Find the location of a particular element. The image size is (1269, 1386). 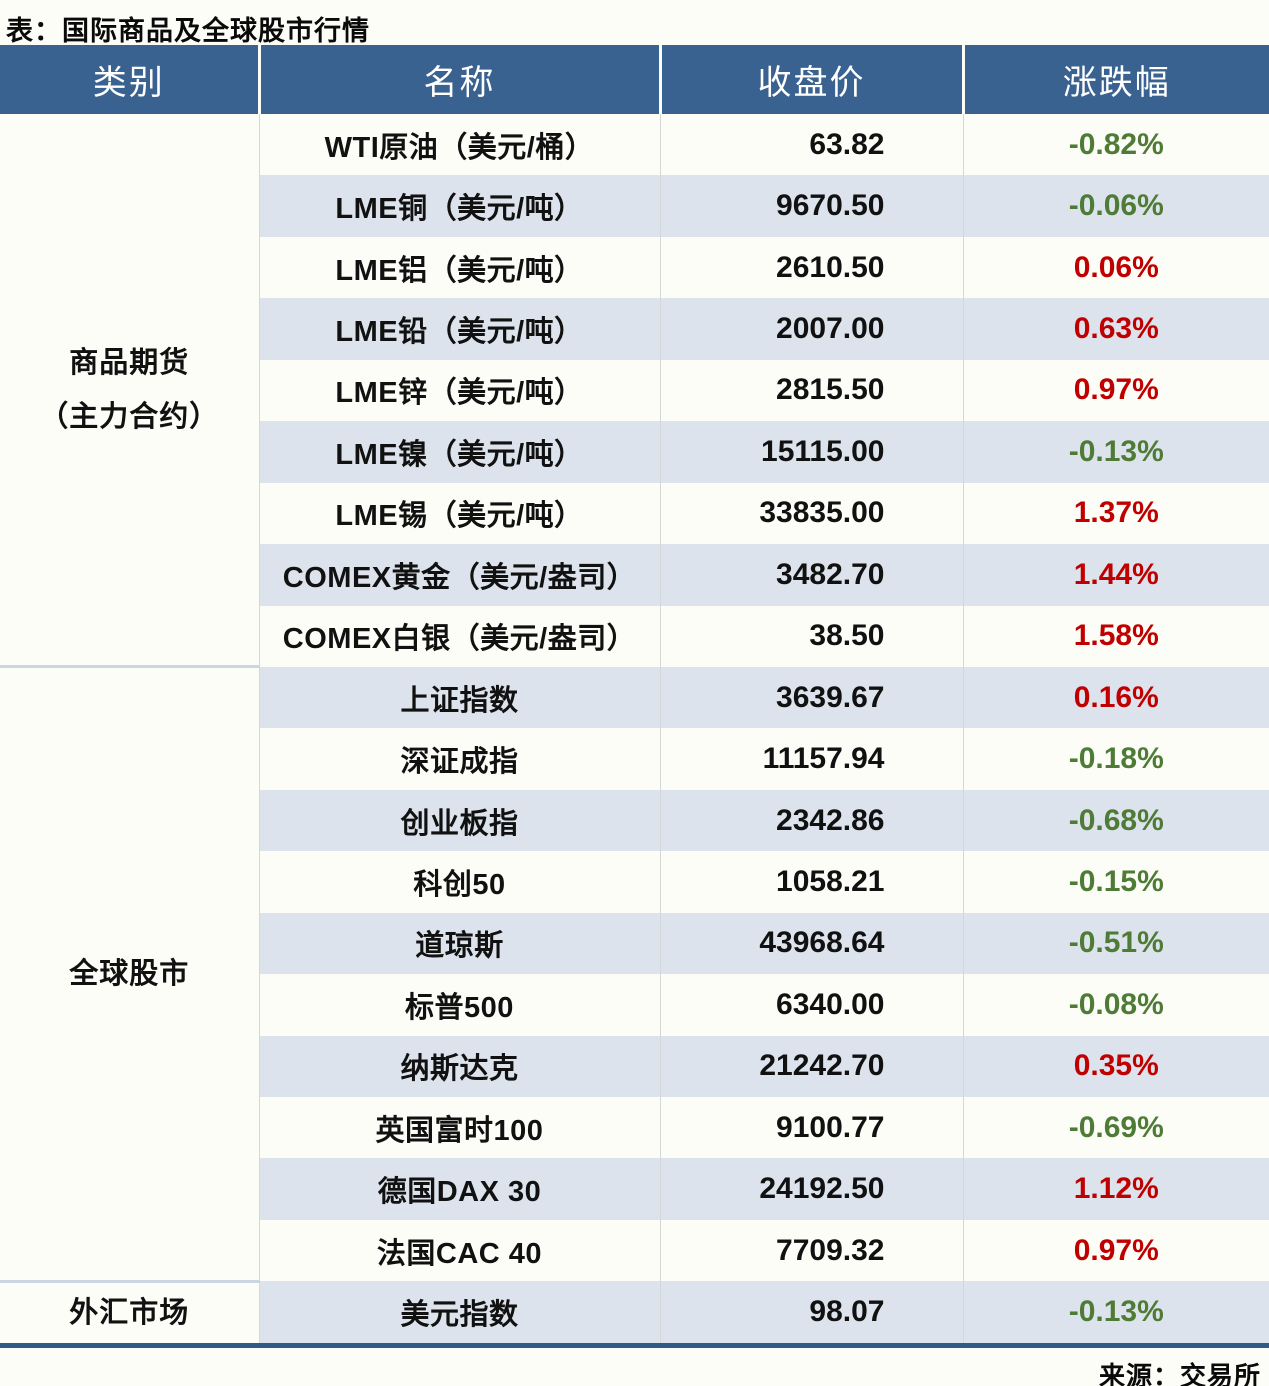

name-cell: 科创50 is located at coordinates (460, 882).